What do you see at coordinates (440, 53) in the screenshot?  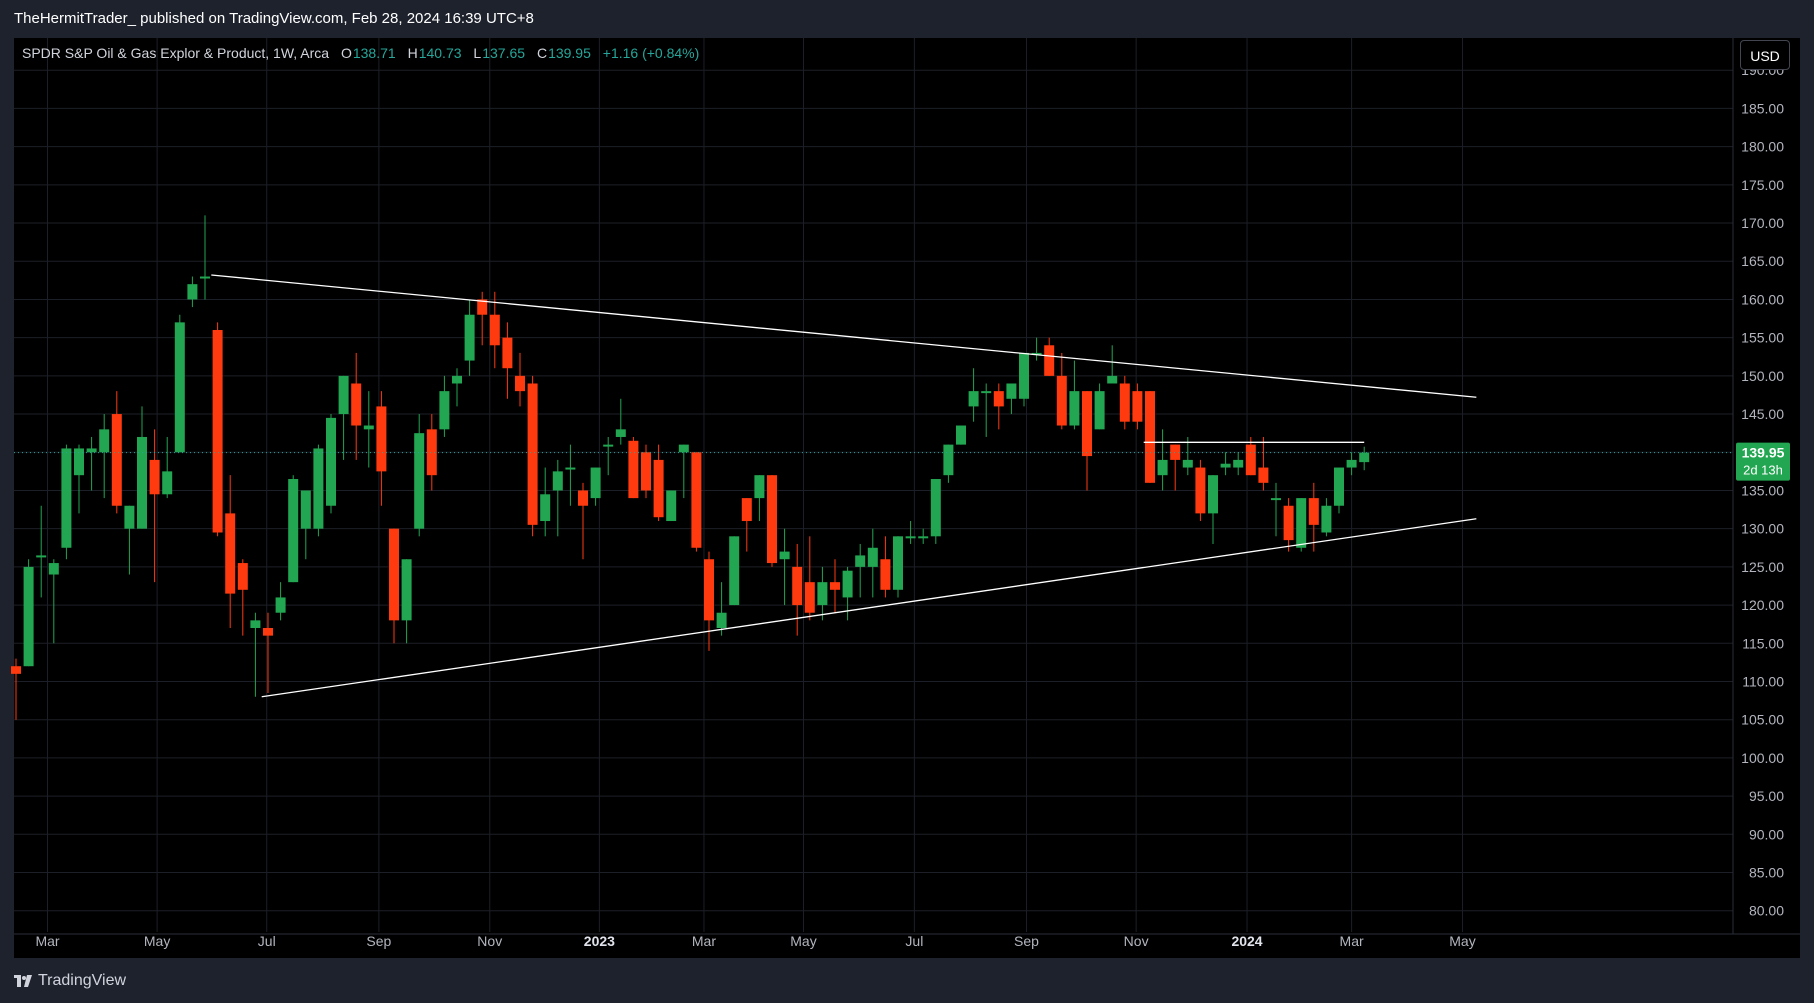 I see `high-value: 140.73` at bounding box center [440, 53].